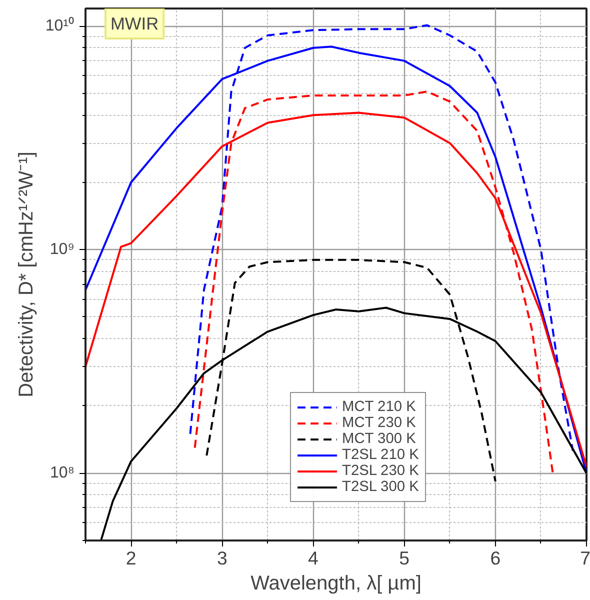  Describe the element at coordinates (495, 558) in the screenshot. I see `x-tick-label: 6` at that location.